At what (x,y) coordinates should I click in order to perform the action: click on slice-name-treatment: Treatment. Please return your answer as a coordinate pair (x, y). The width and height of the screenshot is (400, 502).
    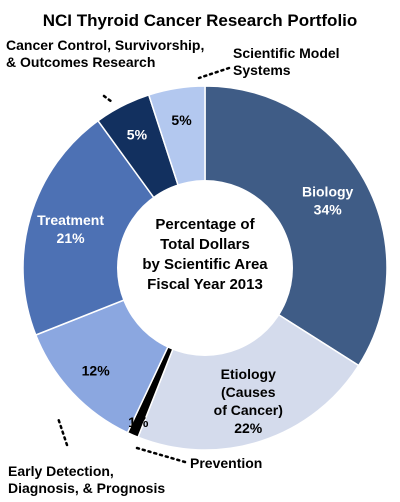
    Looking at the image, I should click on (70, 220).